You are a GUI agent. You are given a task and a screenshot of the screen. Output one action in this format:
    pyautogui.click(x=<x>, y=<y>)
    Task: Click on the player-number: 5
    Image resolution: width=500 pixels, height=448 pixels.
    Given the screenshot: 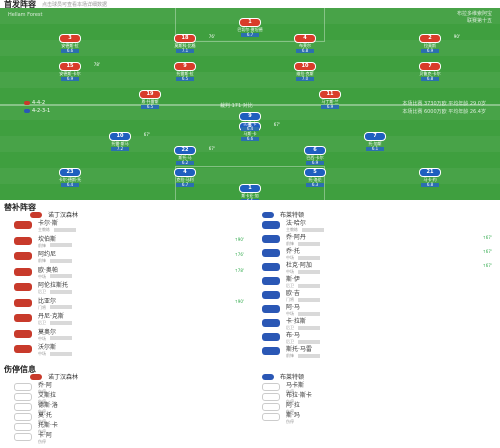 What is the action you would take?
    pyautogui.click(x=315, y=172)
    